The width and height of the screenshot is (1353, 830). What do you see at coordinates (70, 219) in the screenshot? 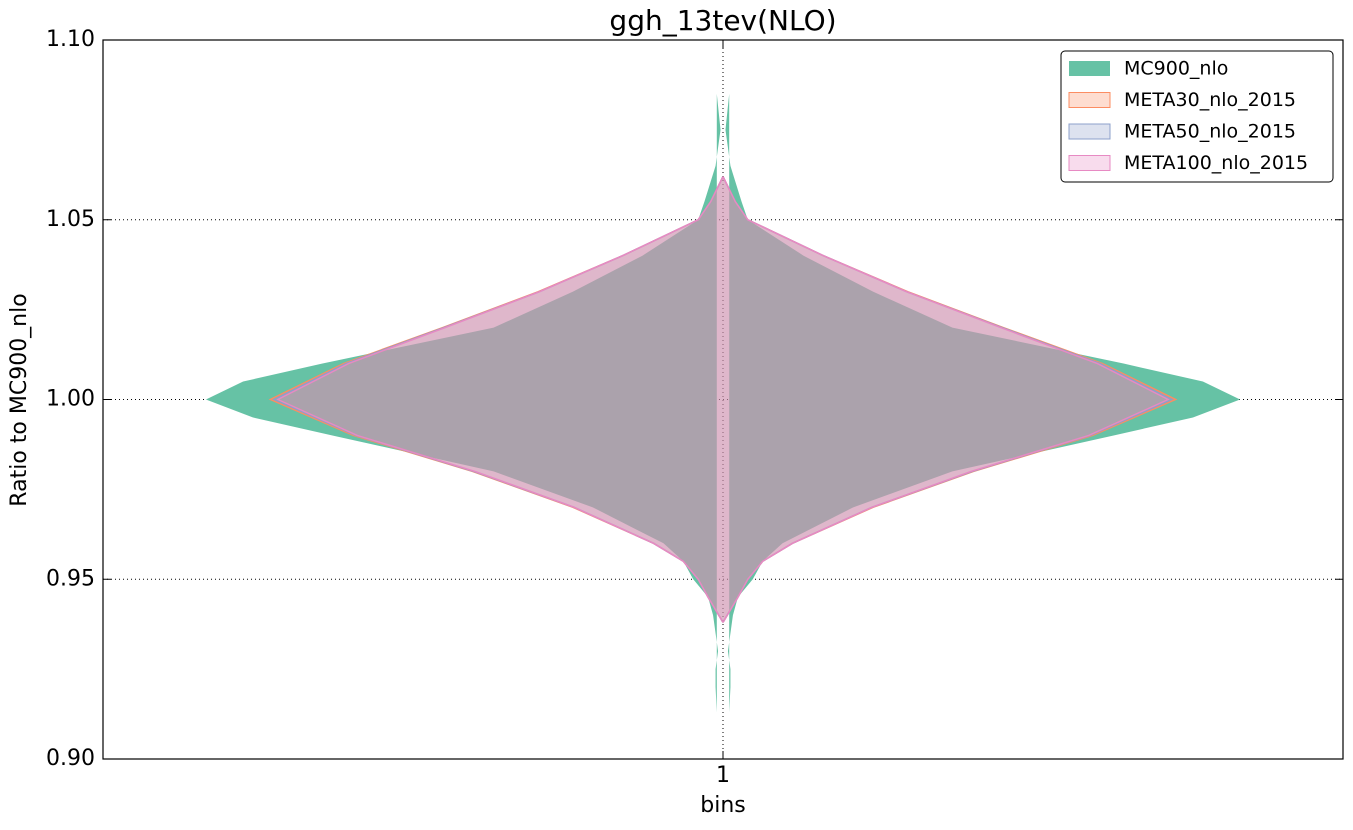
I see `y-tick-label: 1.05` at bounding box center [70, 219].